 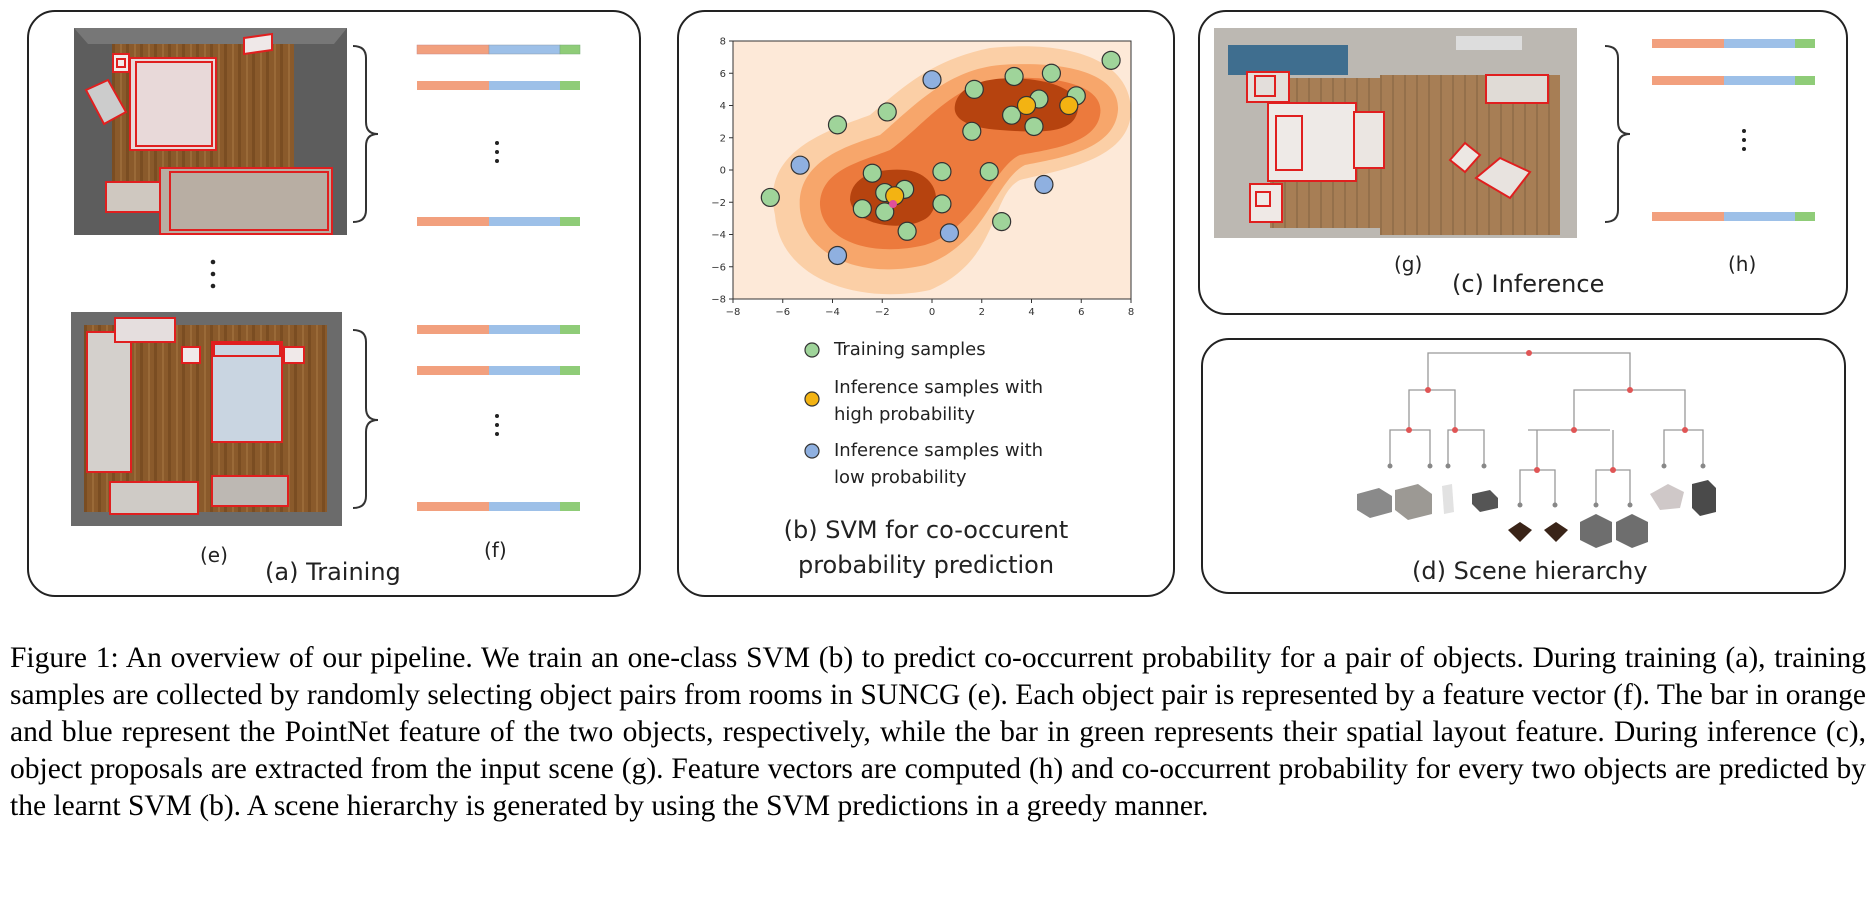 What do you see at coordinates (1081, 312) in the screenshot?
I see `x-tick-label: 6` at bounding box center [1081, 312].